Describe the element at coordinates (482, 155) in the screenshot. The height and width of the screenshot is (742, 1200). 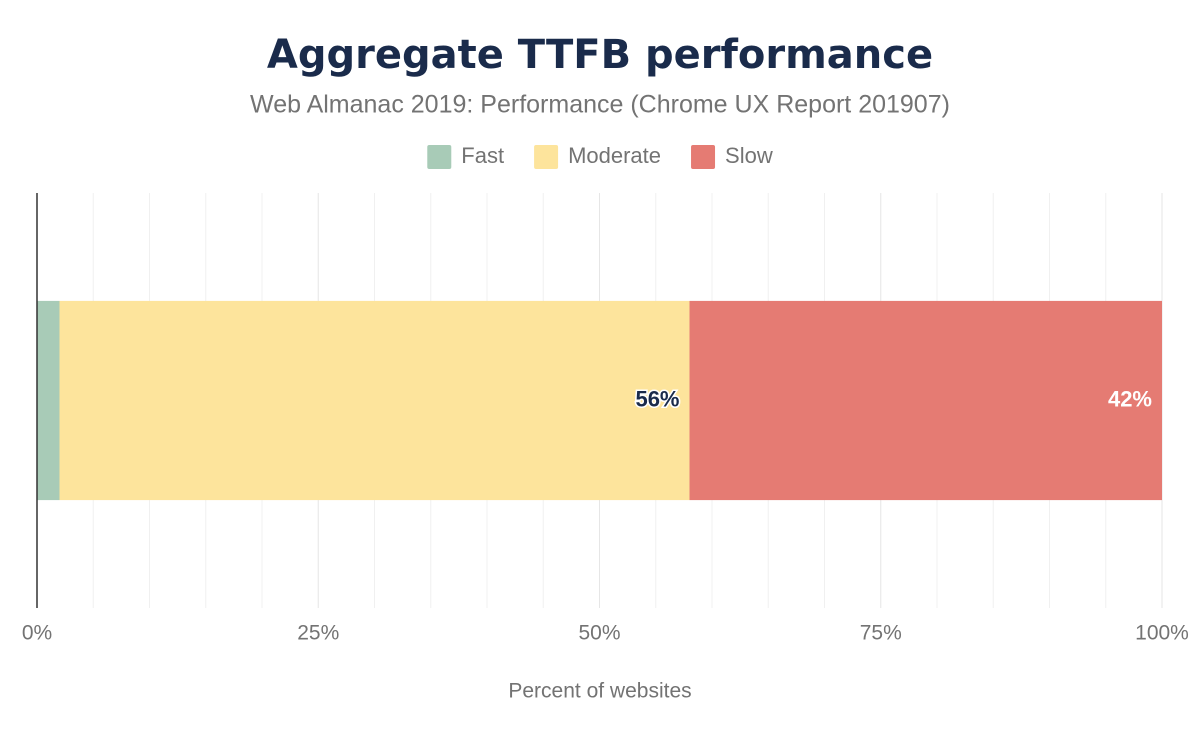
I see `legend-label: Fast` at that location.